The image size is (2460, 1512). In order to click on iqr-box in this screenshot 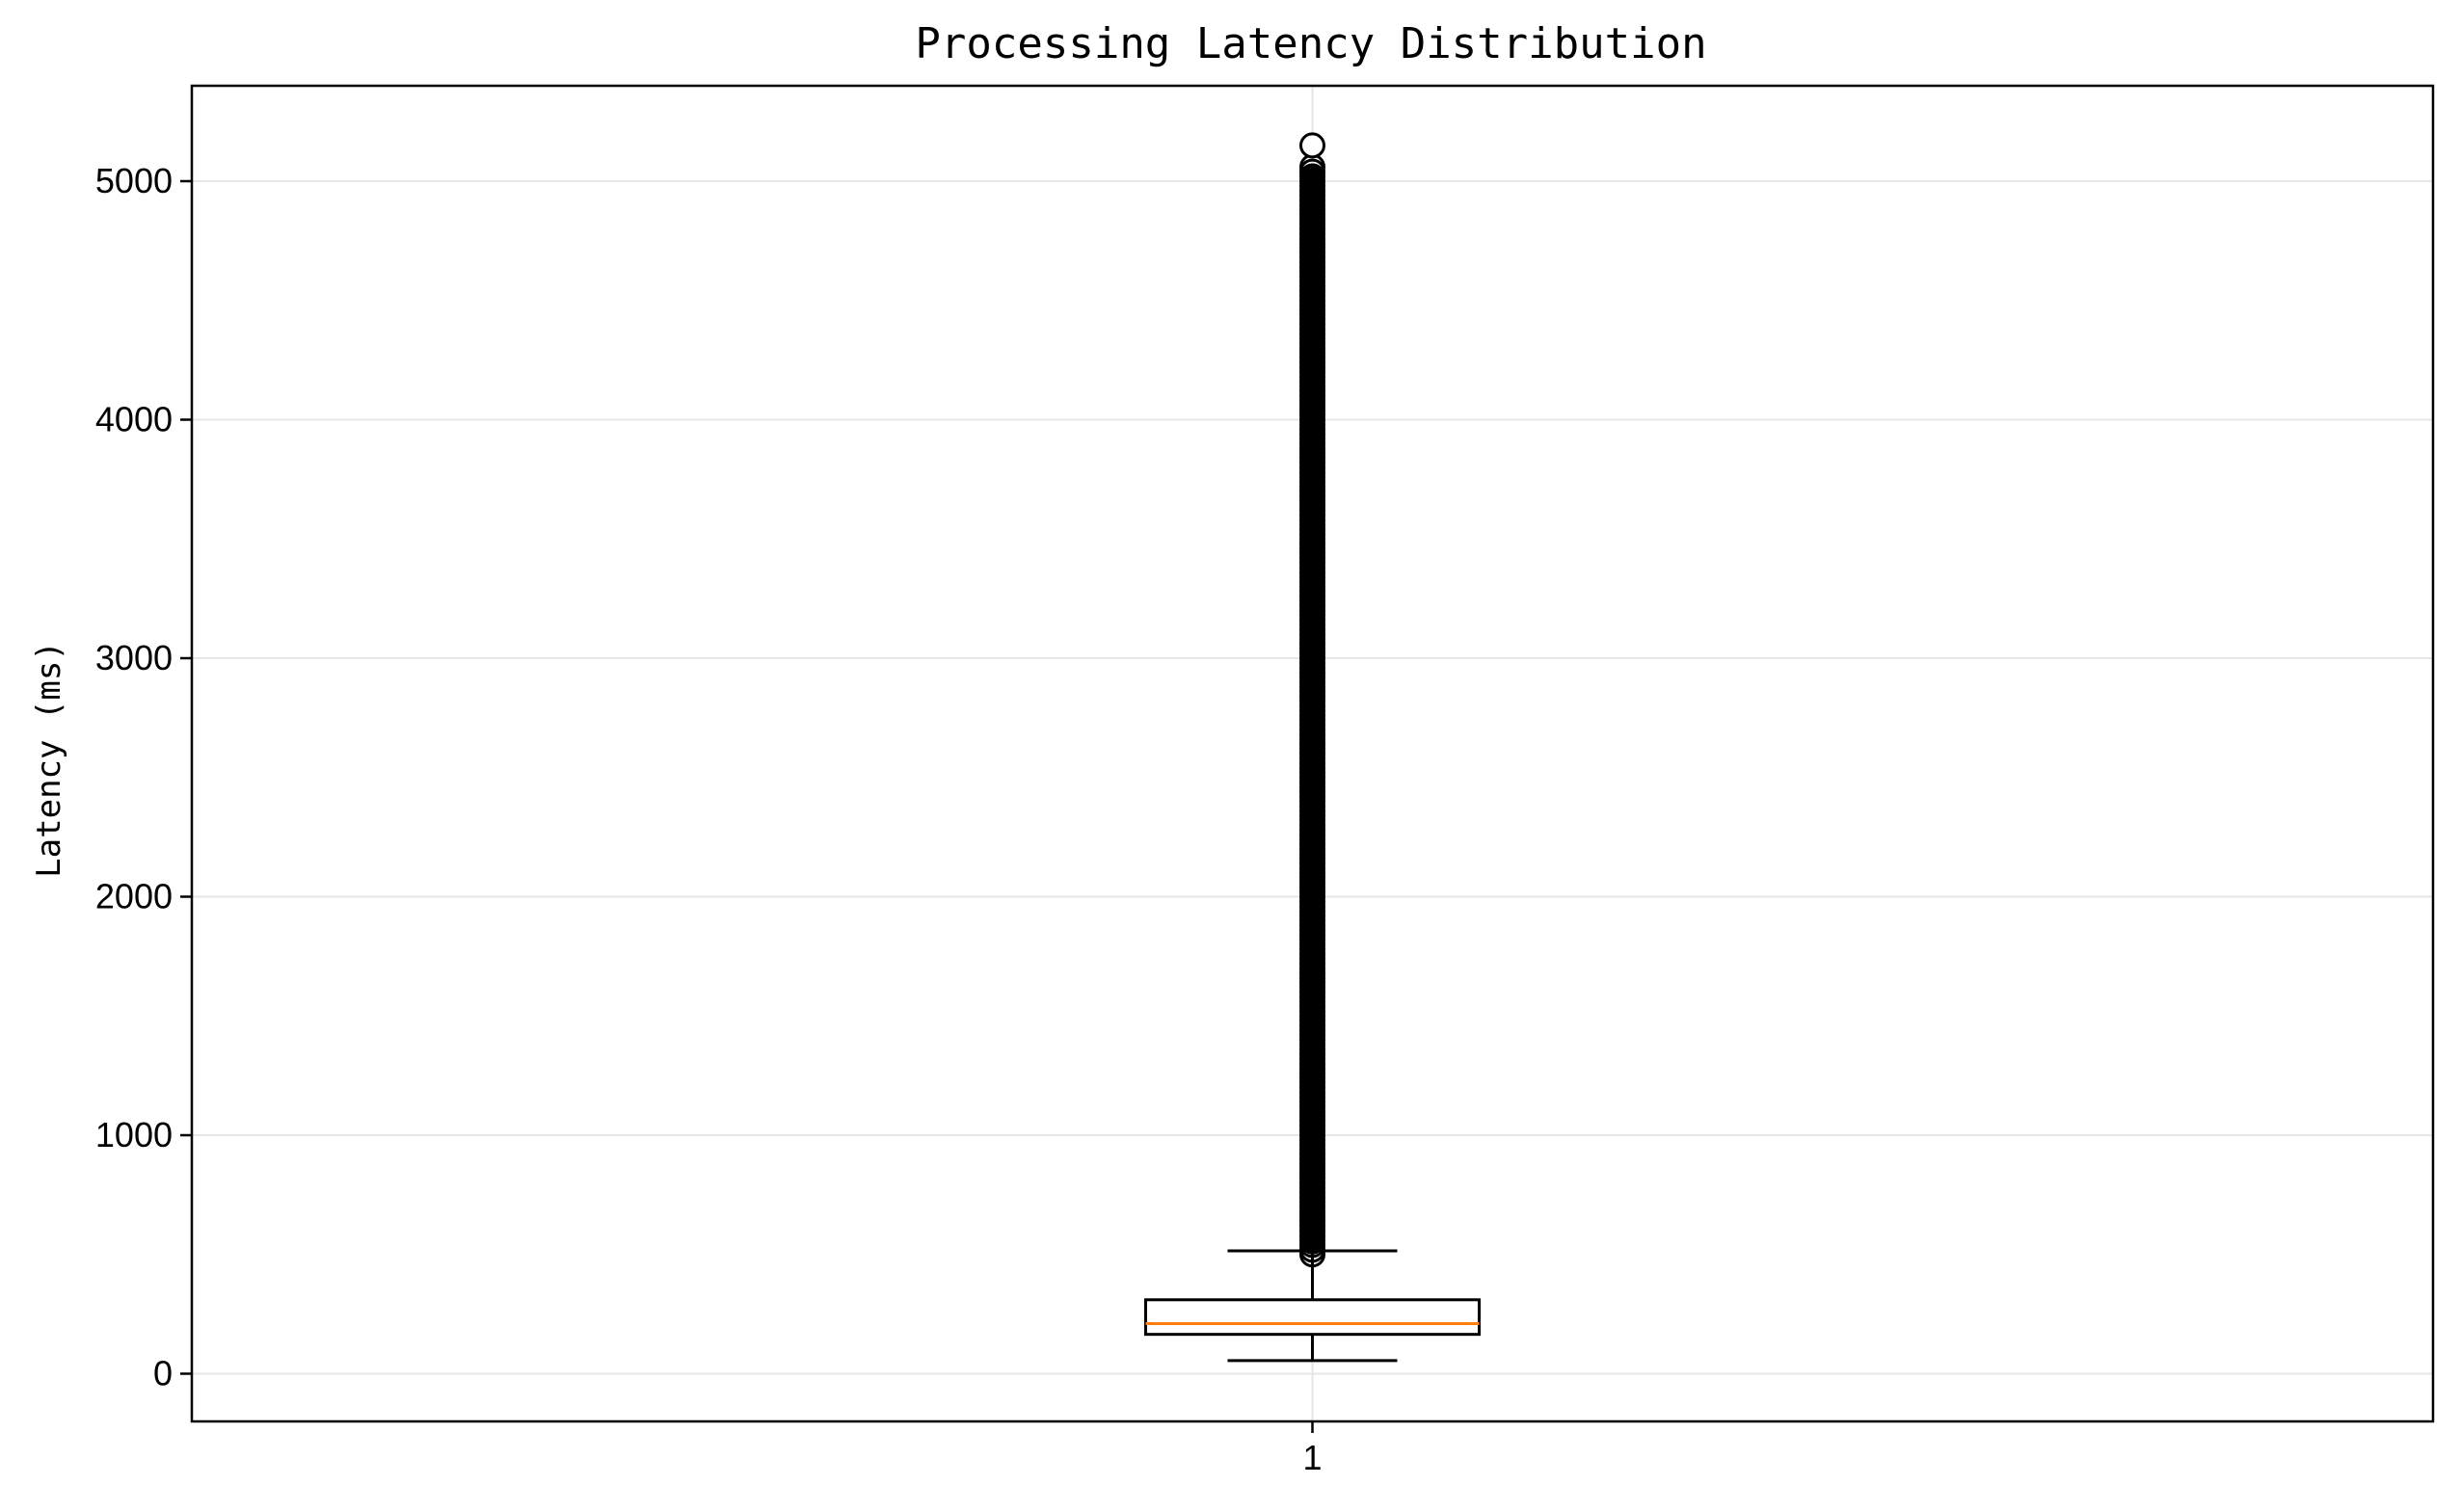, I will do `click(1312, 1317)`.